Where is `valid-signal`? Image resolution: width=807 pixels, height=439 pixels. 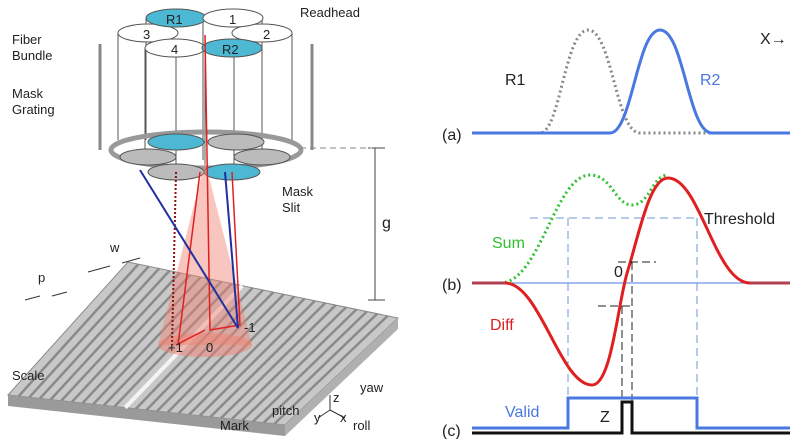
valid-signal is located at coordinates (631, 413).